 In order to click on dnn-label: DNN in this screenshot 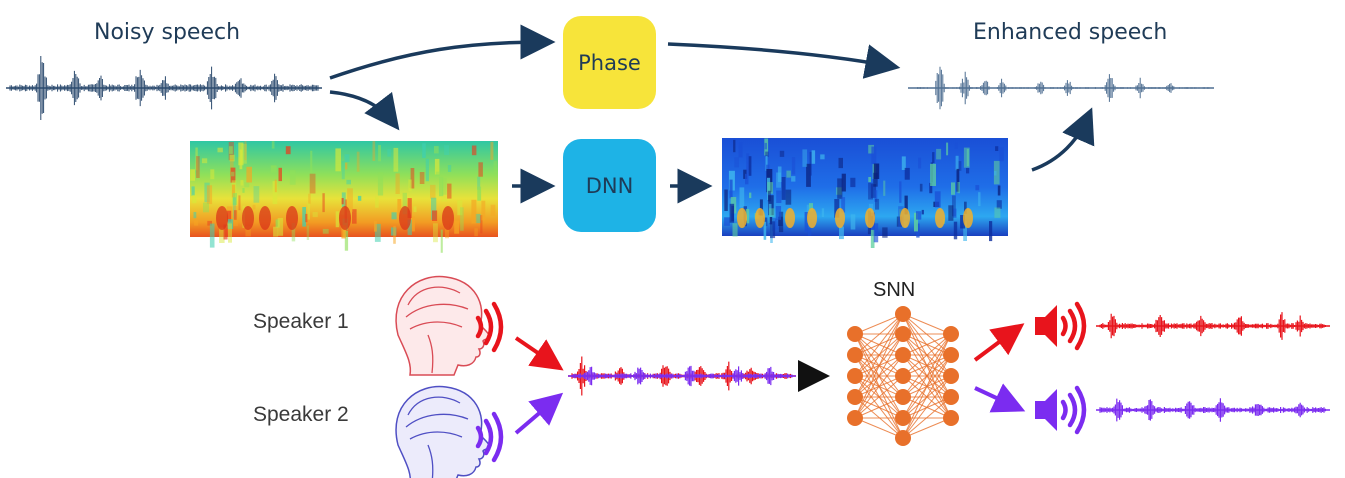, I will do `click(609, 185)`.